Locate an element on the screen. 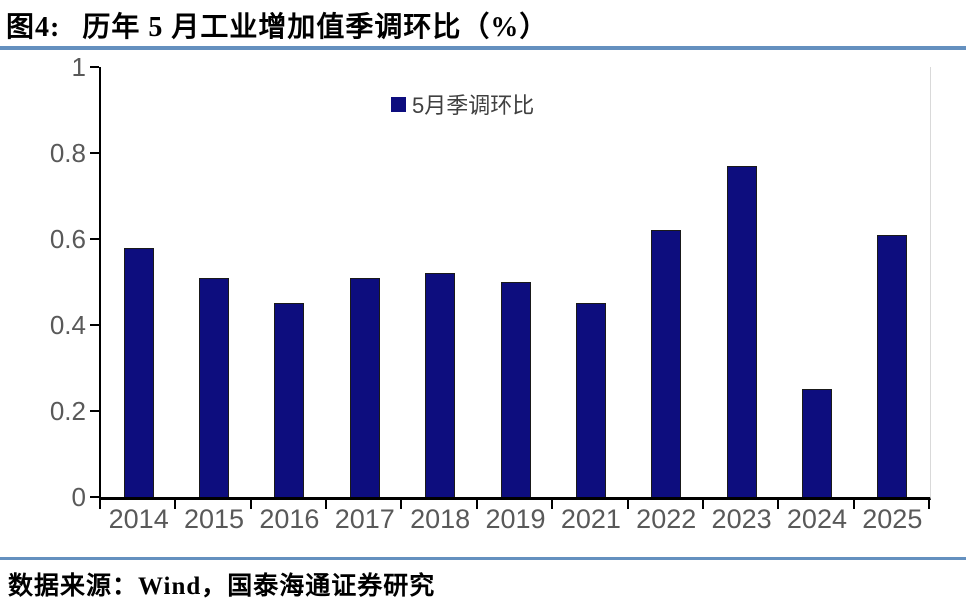  x-axis-label-2015: 2015 is located at coordinates (214, 519).